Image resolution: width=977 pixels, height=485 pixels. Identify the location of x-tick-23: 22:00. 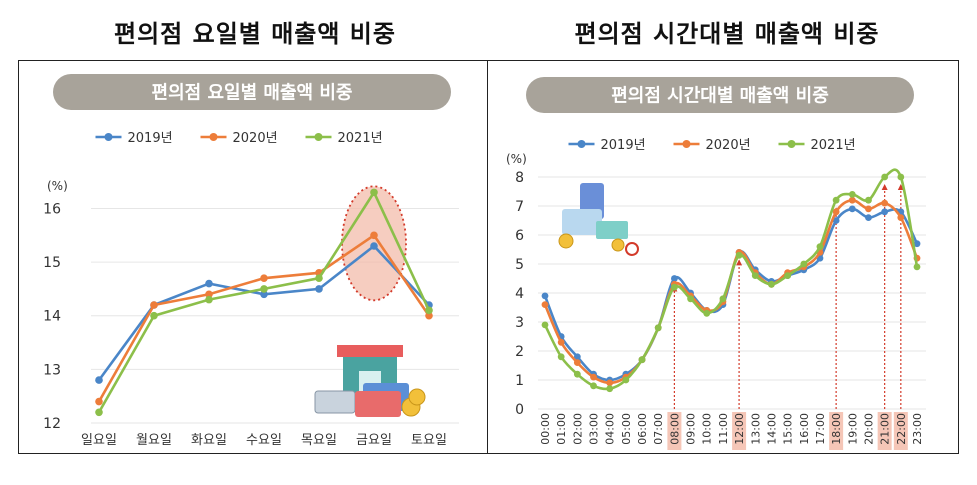
(901, 429).